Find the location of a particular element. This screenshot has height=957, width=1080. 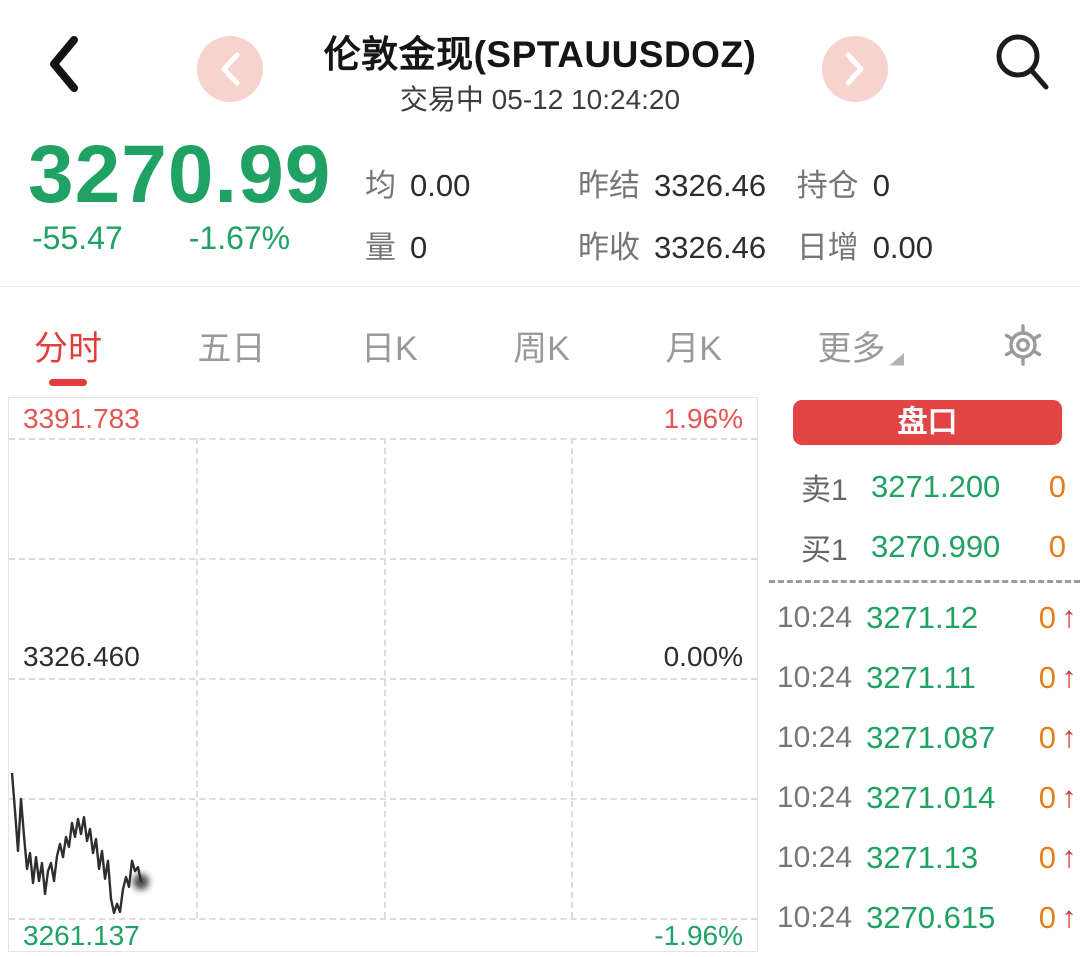

gridline-h2 is located at coordinates (383, 559).